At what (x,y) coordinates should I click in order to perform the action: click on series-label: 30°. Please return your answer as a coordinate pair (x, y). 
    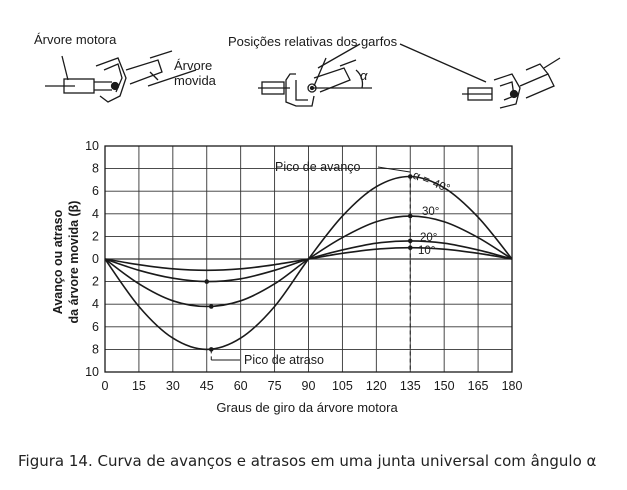
    Looking at the image, I should click on (430, 212).